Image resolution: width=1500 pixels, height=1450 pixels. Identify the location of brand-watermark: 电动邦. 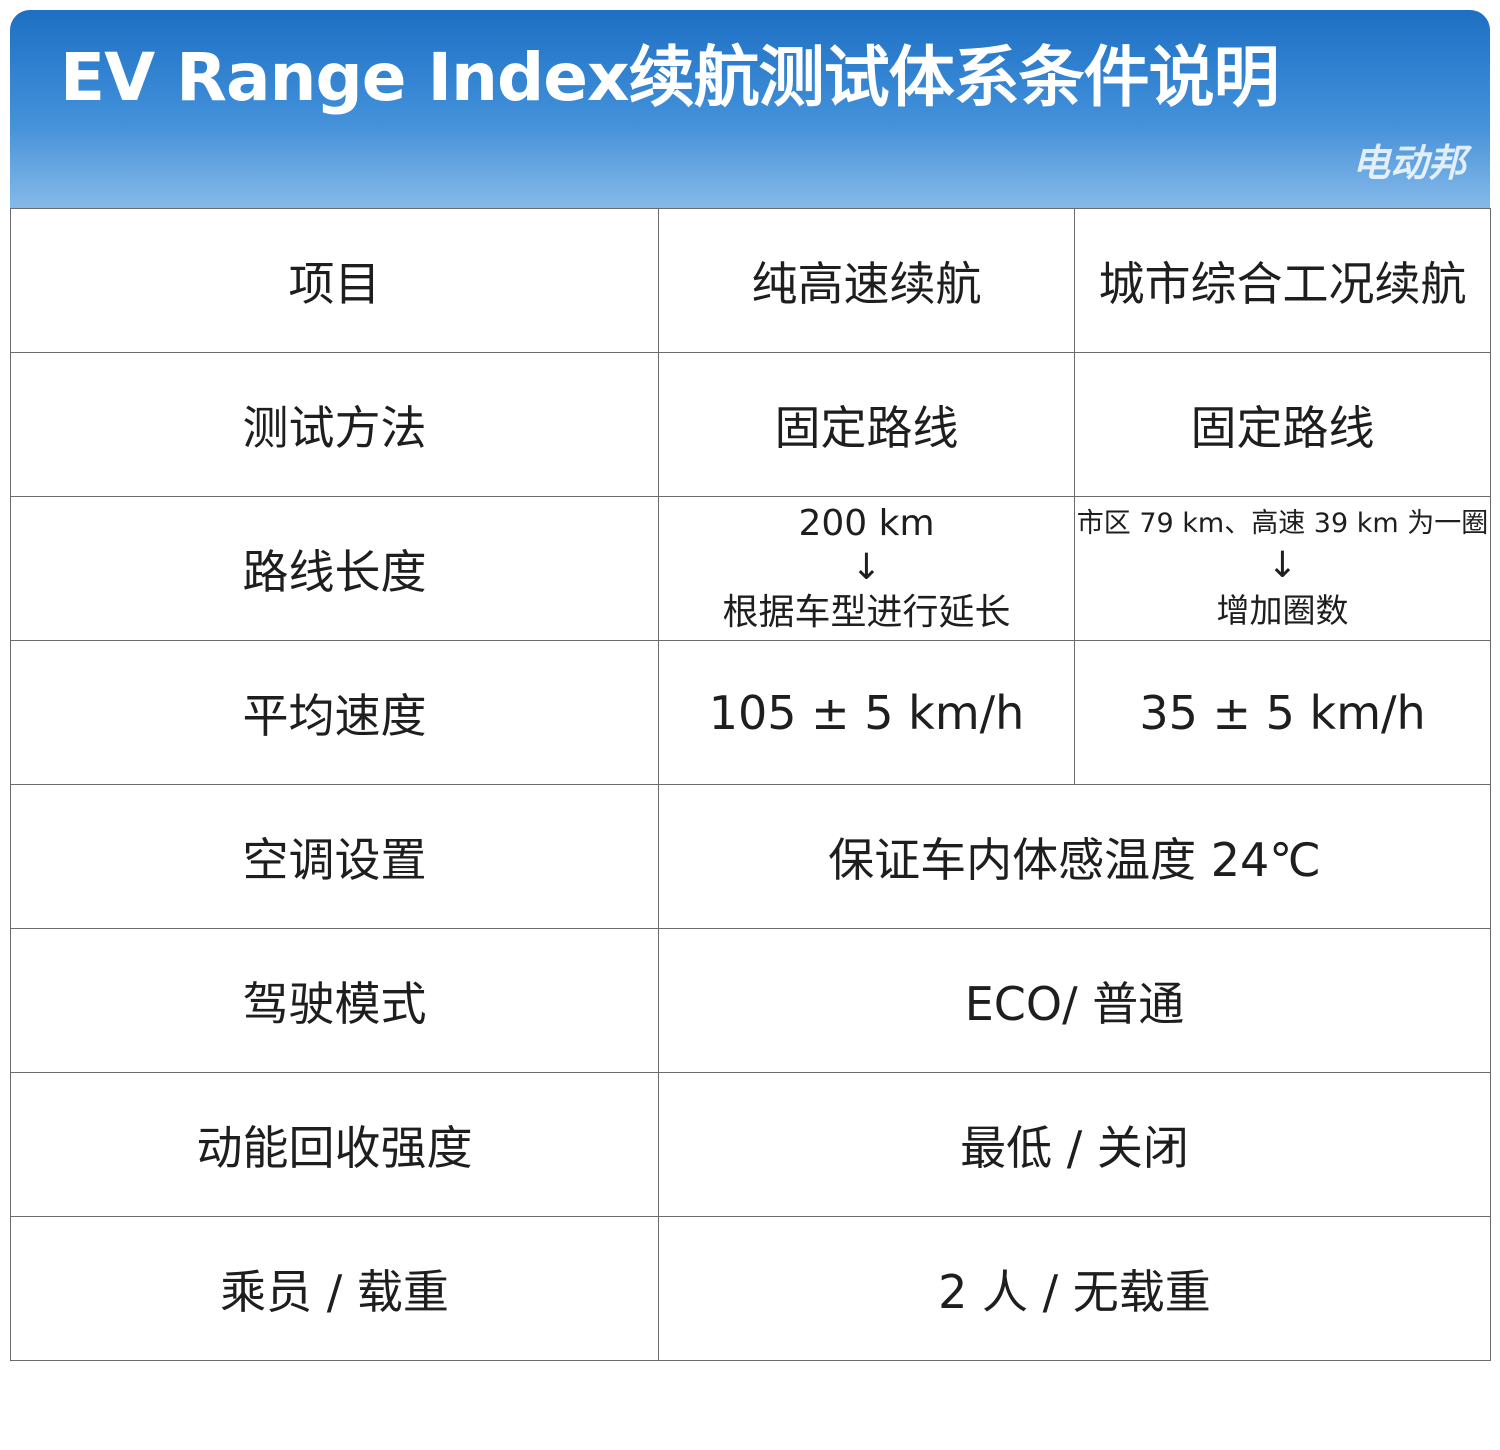
(1408, 163).